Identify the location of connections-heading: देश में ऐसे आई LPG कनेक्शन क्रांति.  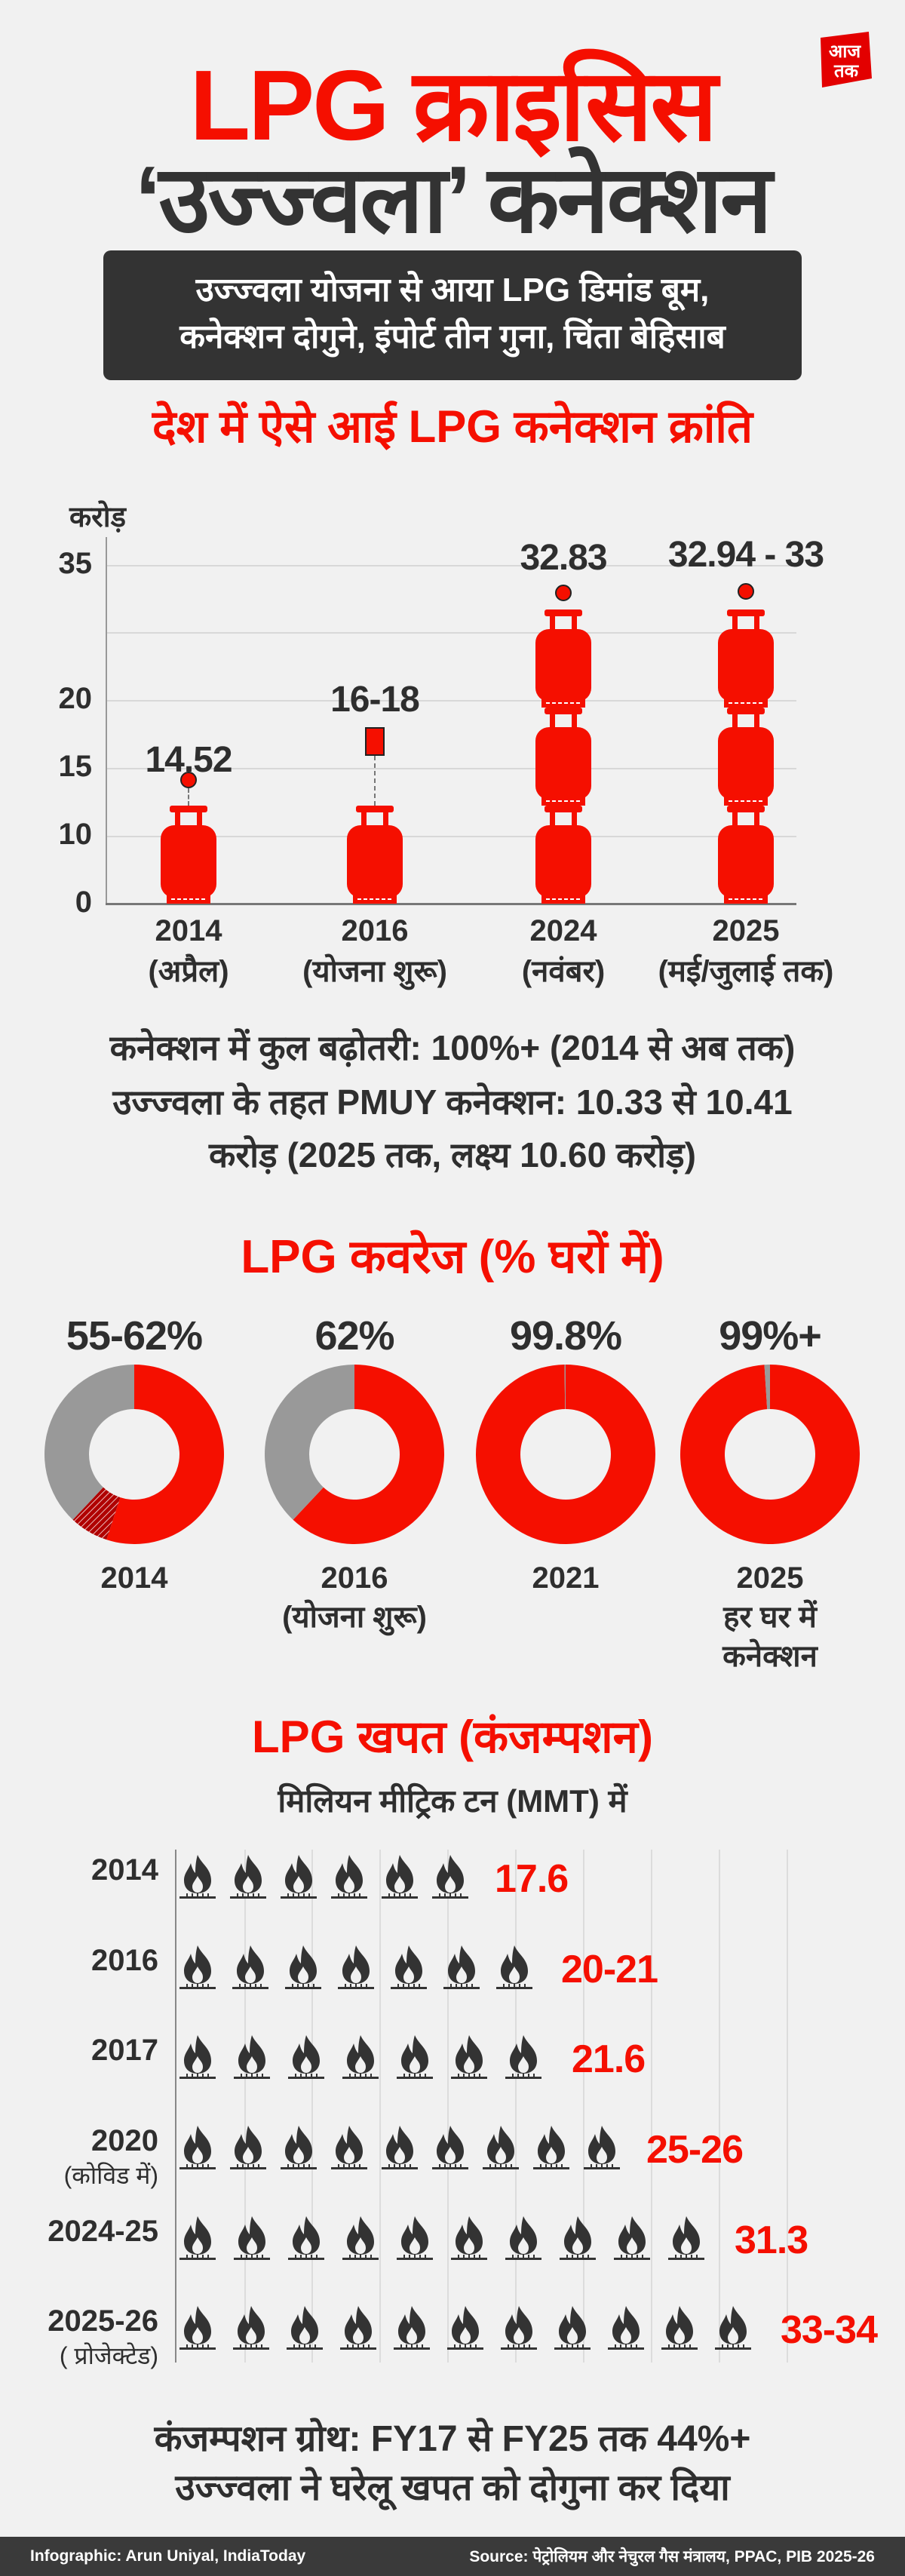
(452, 426).